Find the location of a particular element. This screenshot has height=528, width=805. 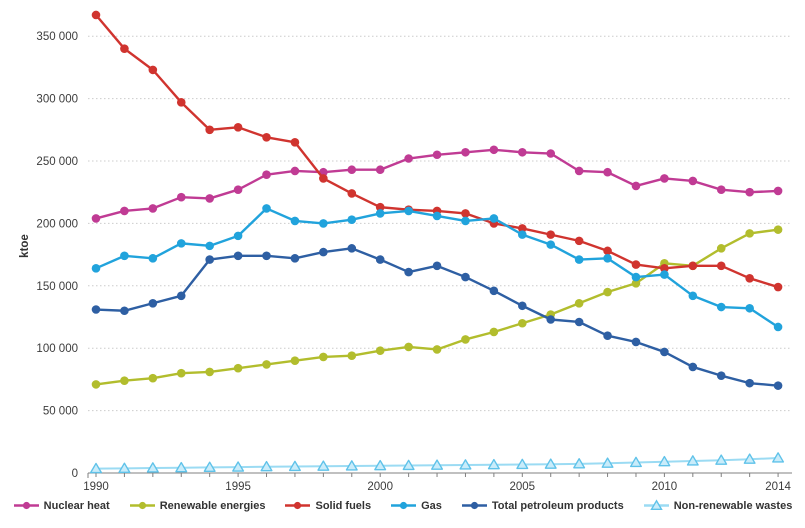

y-tick-label: 150 000 is located at coordinates (57, 287).